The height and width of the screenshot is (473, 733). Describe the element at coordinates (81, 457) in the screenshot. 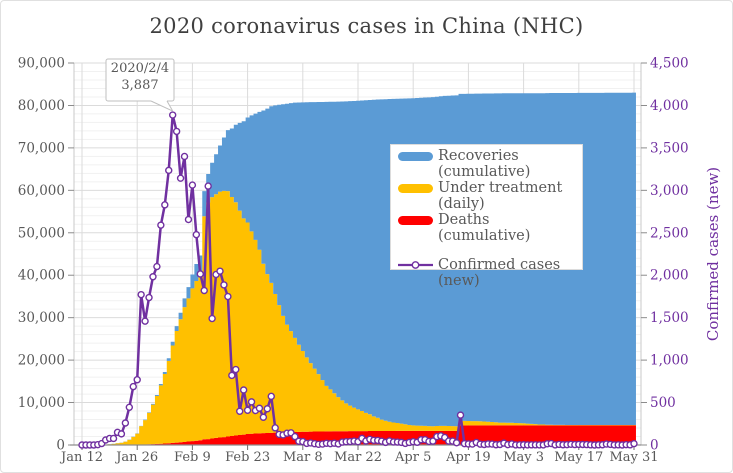

I see `x-axis-label: Jan 12` at that location.